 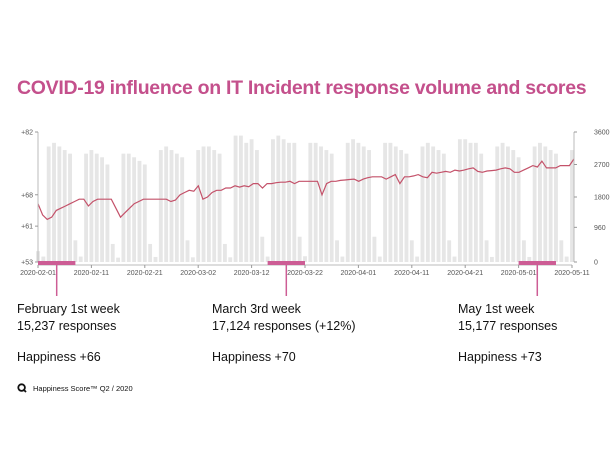 I want to click on x-tick-label: 2020-05-11, so click(x=571, y=273).